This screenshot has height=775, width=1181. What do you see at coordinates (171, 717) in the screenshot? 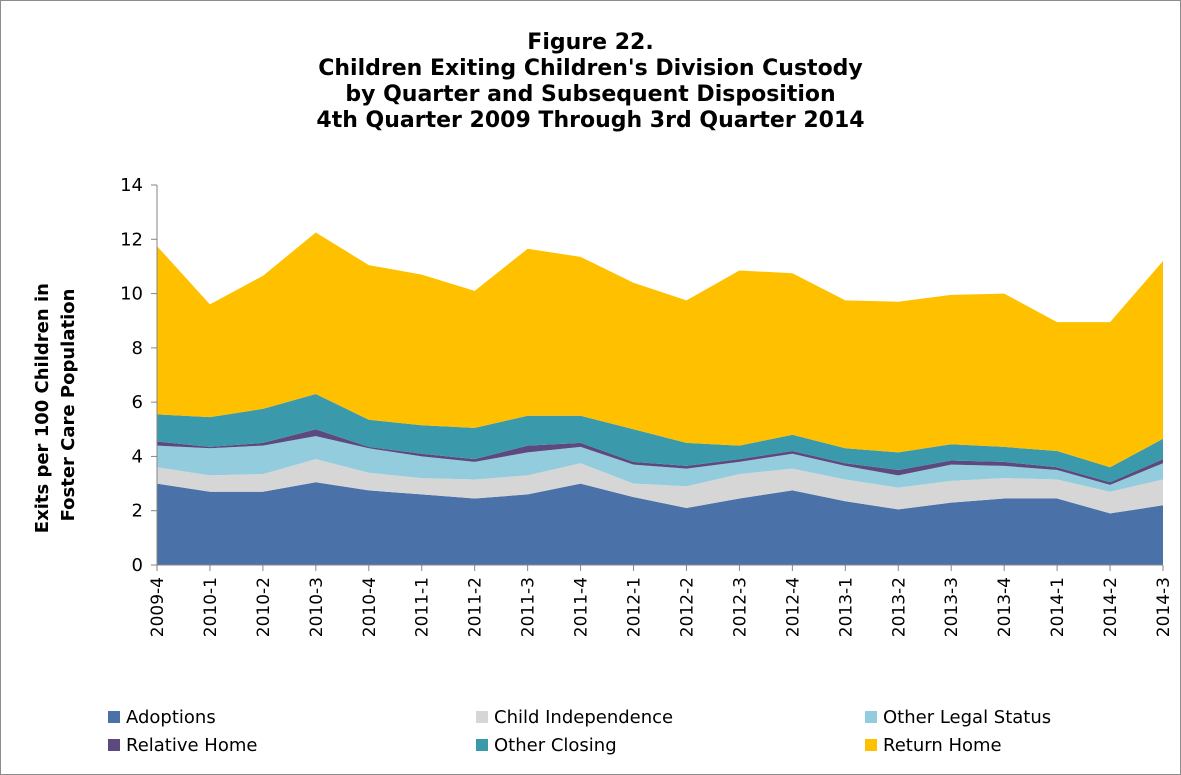
I see `legend-label: Adoptions` at bounding box center [171, 717].